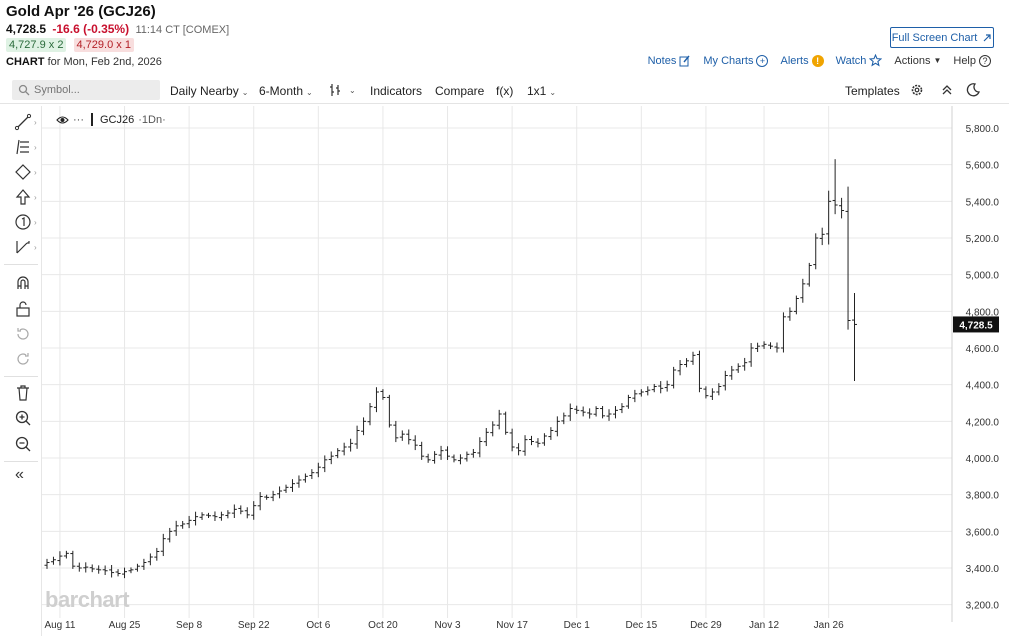 The image size is (1009, 636). I want to click on layout-dropdown: 1x1 ⌄, so click(541, 91).